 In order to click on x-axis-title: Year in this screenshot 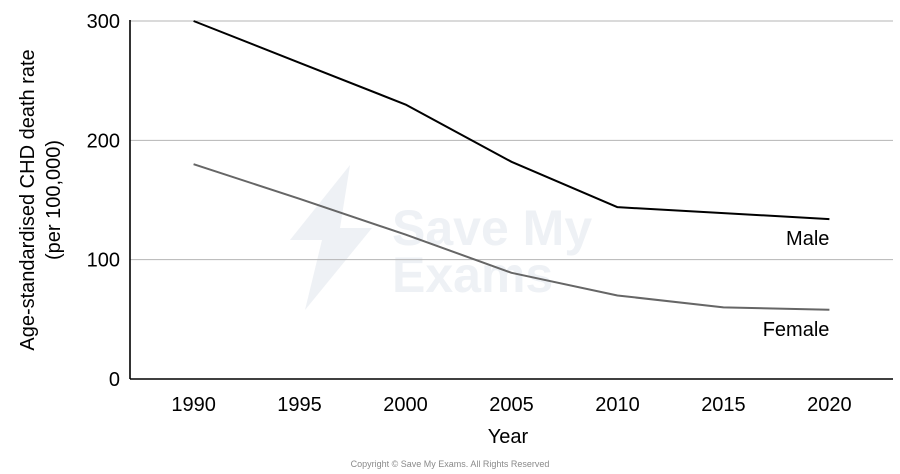, I will do `click(508, 437)`.